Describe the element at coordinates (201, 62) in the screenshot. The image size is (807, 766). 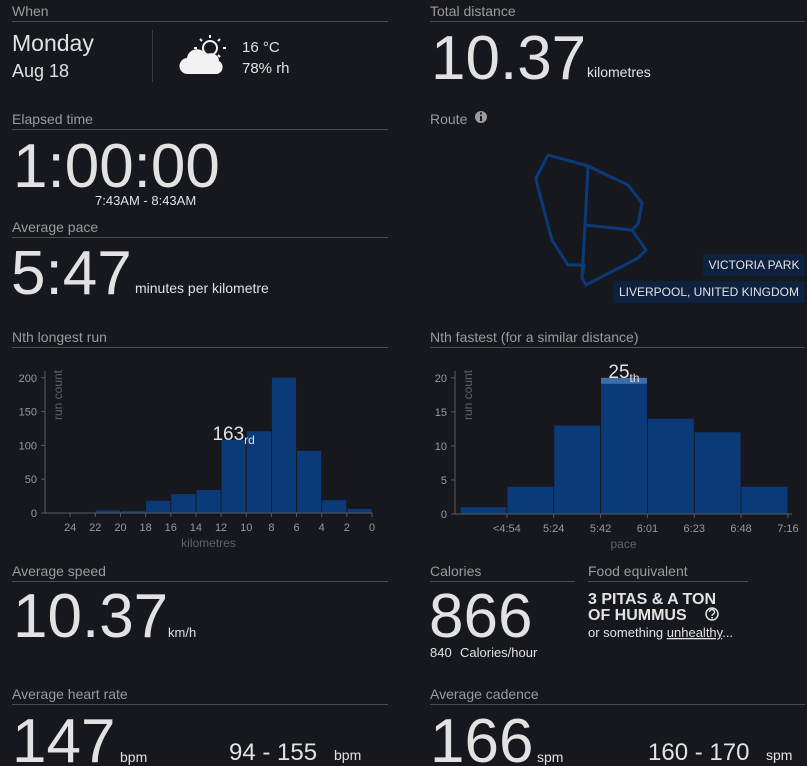
I see `cloud-icon` at that location.